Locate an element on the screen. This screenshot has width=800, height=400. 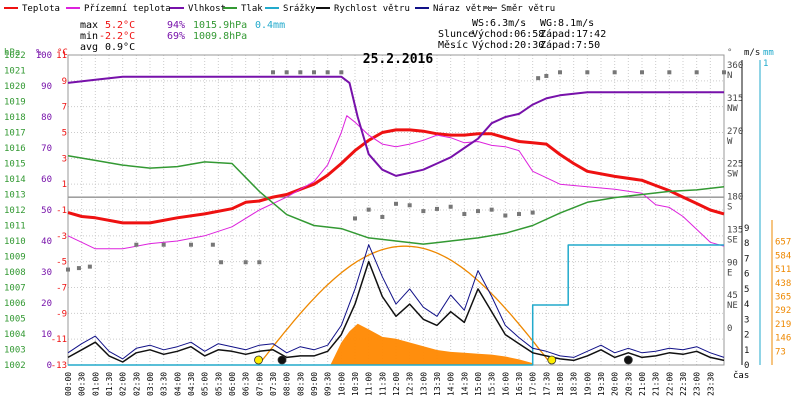
legend-label: Tlak is located at coordinates (252, 9).